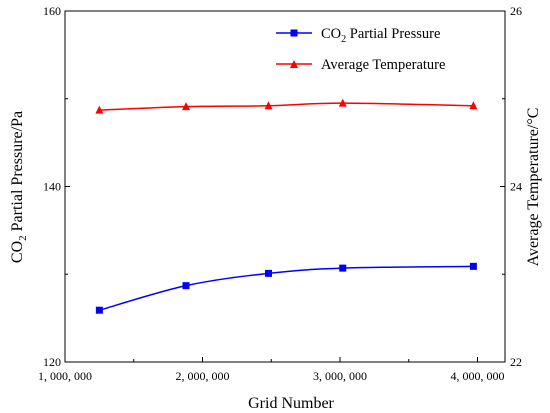 Image resolution: width=550 pixels, height=413 pixels. What do you see at coordinates (331, 34) in the screenshot?
I see `legend-co2-label-main: CO` at bounding box center [331, 34].